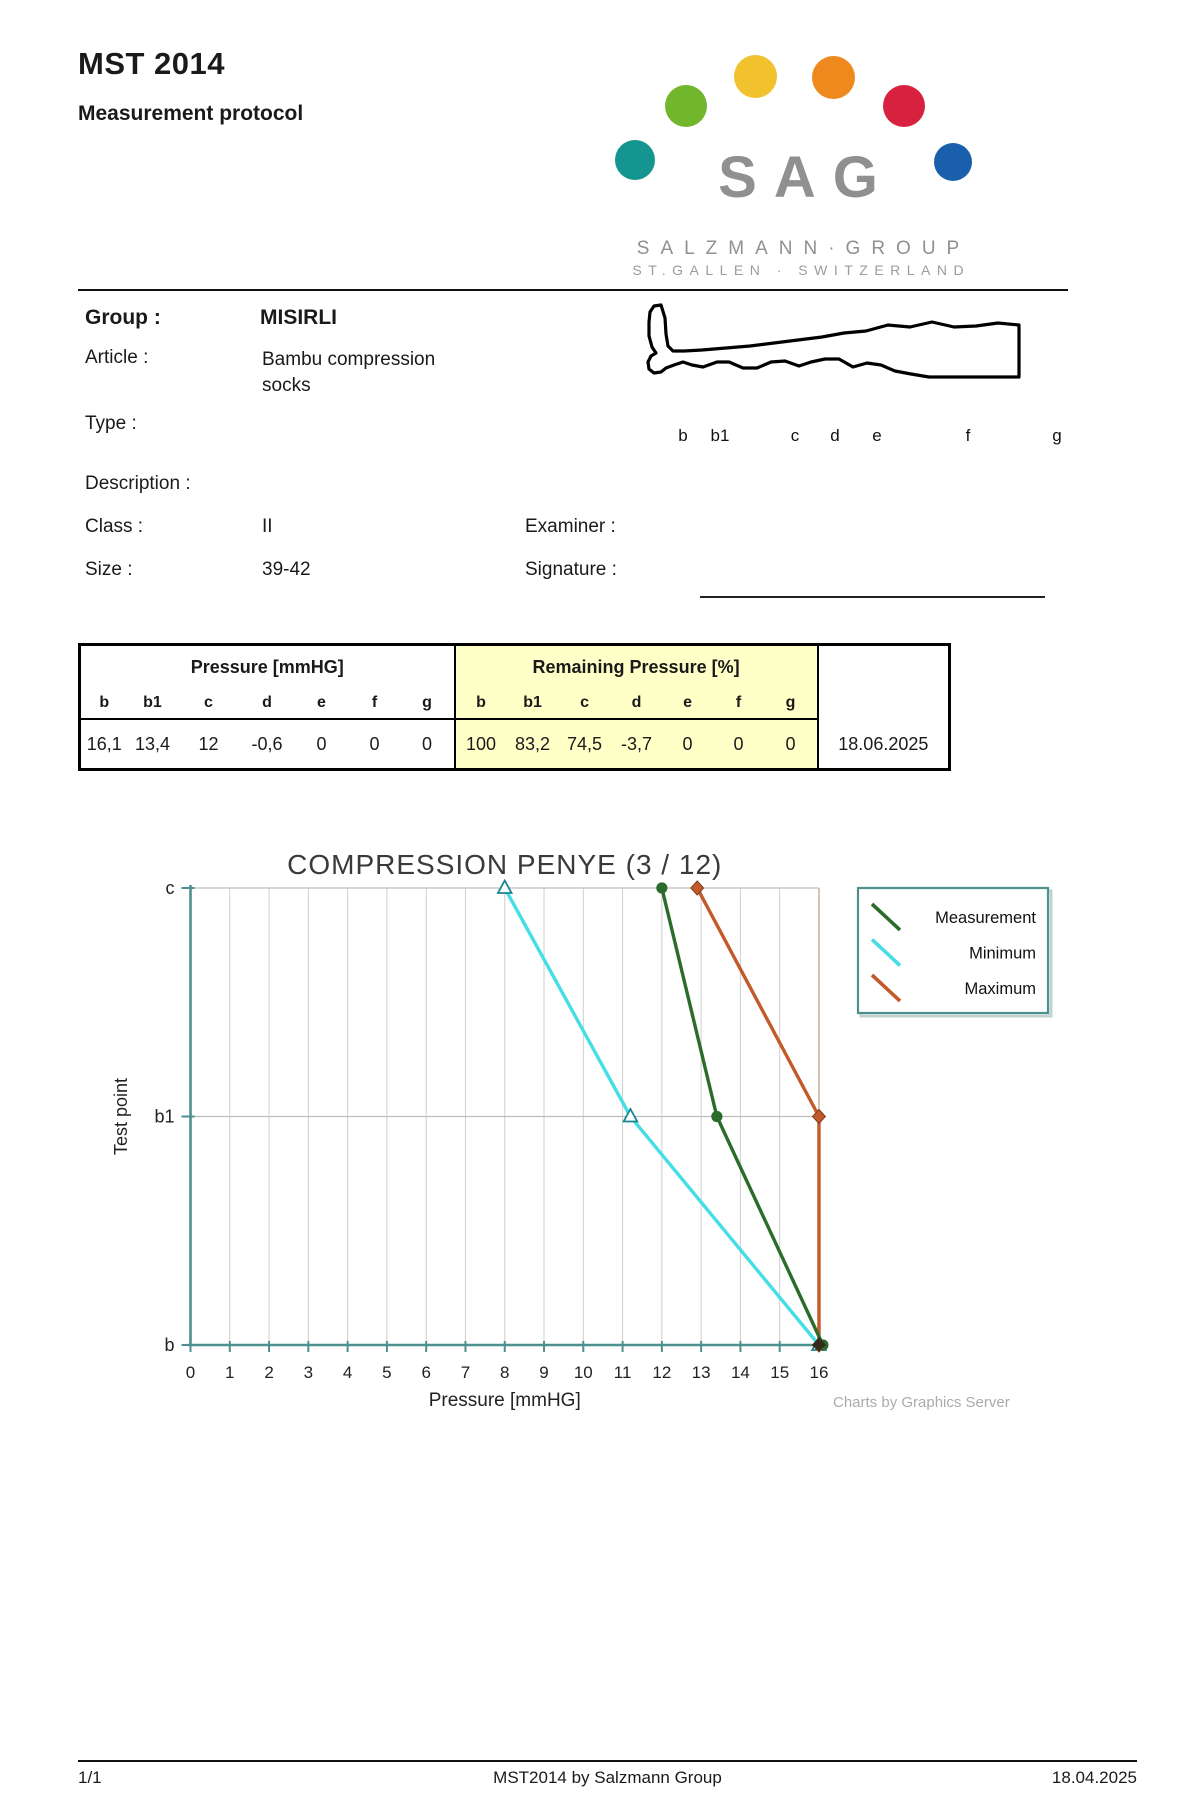 The width and height of the screenshot is (1200, 1800). What do you see at coordinates (374, 702) in the screenshot?
I see `pressure-cell: f` at bounding box center [374, 702].